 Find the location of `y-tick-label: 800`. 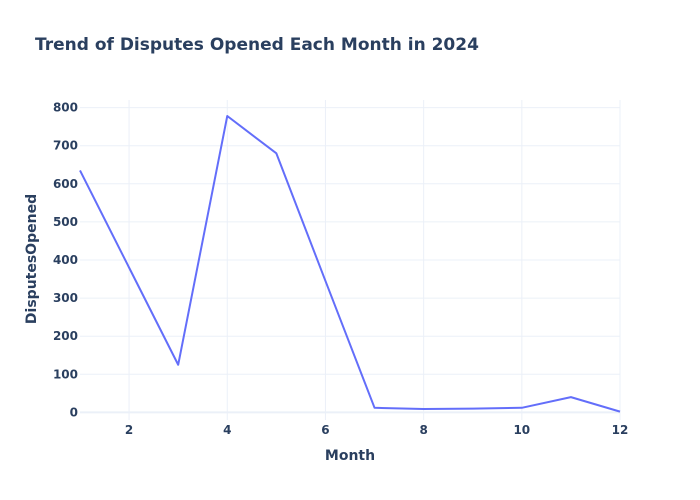

y-tick-label: 800 is located at coordinates (65, 108).